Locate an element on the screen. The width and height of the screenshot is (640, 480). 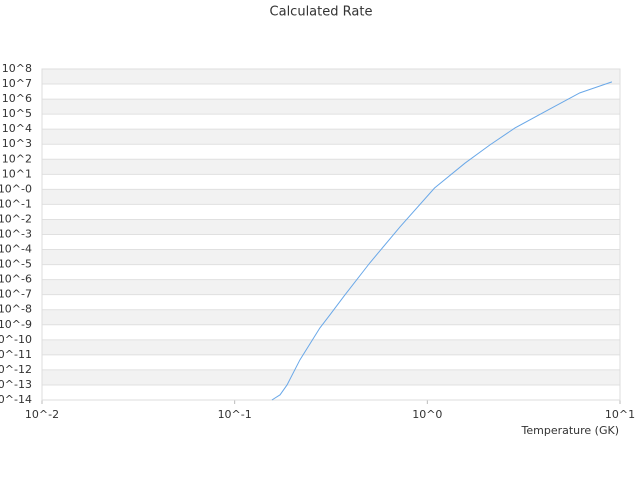
chart-title: Calculated Rate is located at coordinates (321, 12).